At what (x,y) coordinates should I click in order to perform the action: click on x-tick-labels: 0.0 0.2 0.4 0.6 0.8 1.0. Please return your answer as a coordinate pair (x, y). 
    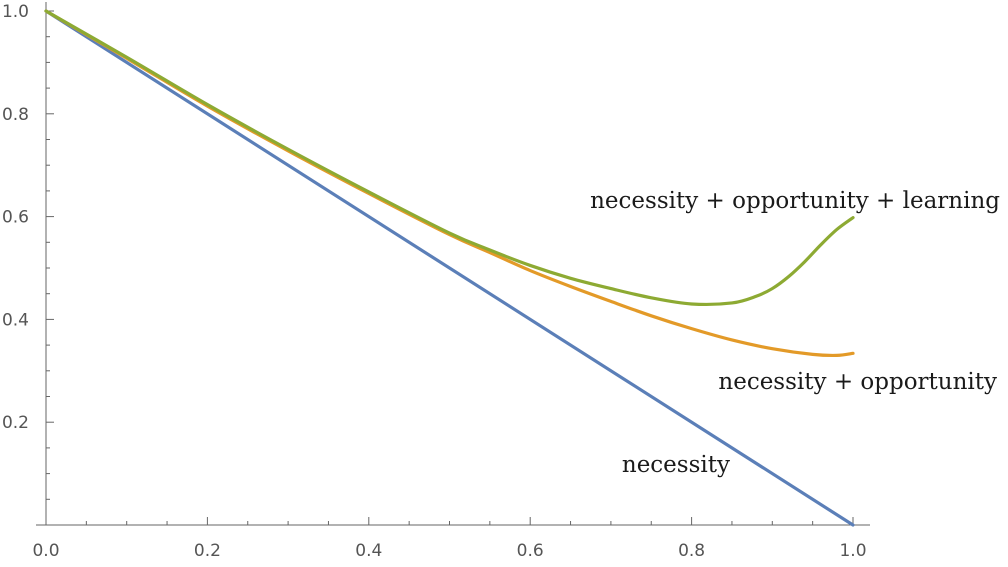
    Looking at the image, I should click on (449, 551).